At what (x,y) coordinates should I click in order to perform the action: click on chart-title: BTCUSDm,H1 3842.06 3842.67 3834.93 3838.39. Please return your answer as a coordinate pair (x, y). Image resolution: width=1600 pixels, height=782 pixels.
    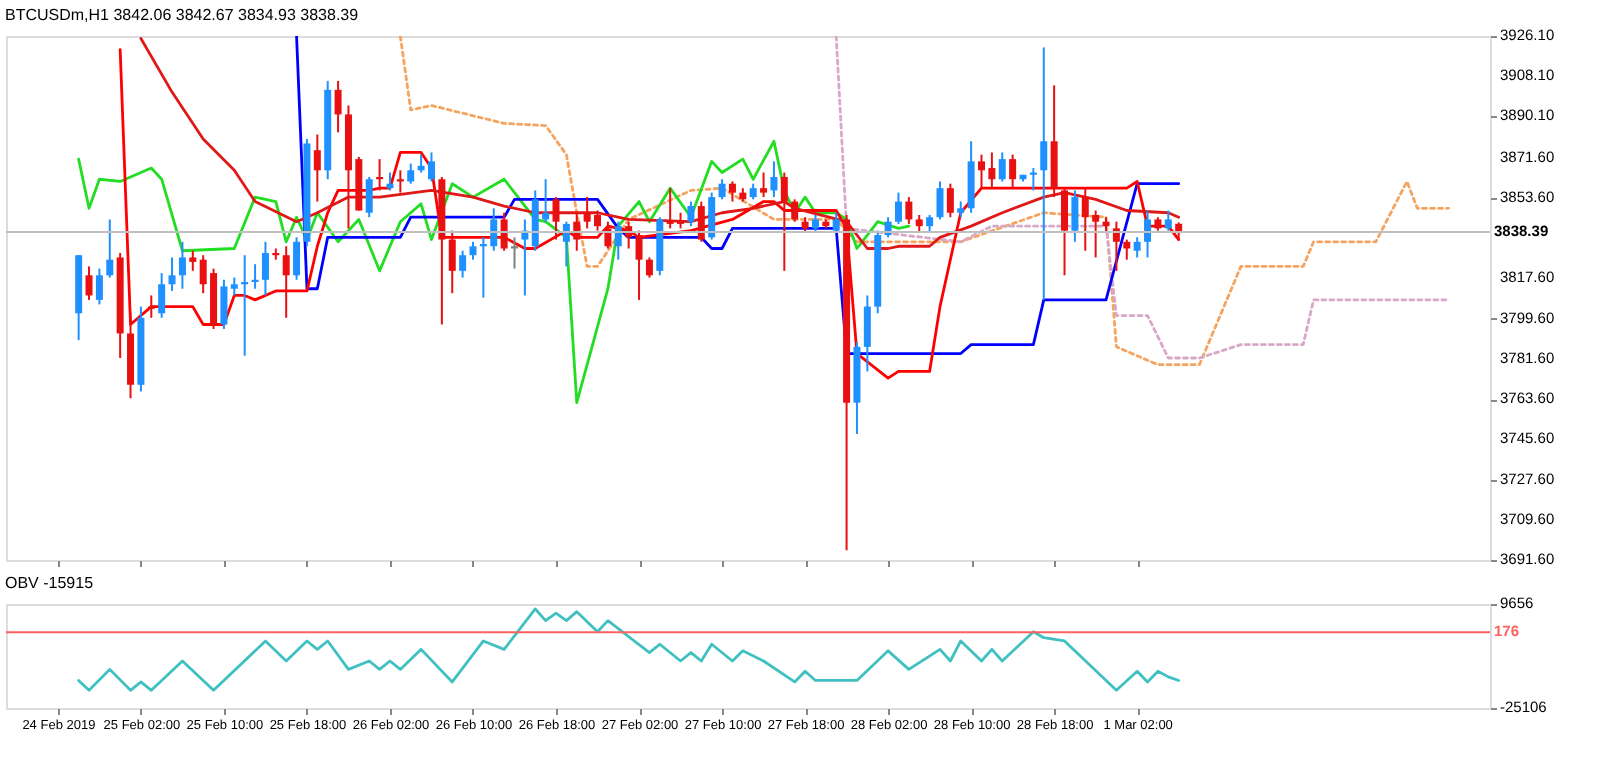
    Looking at the image, I should click on (182, 15).